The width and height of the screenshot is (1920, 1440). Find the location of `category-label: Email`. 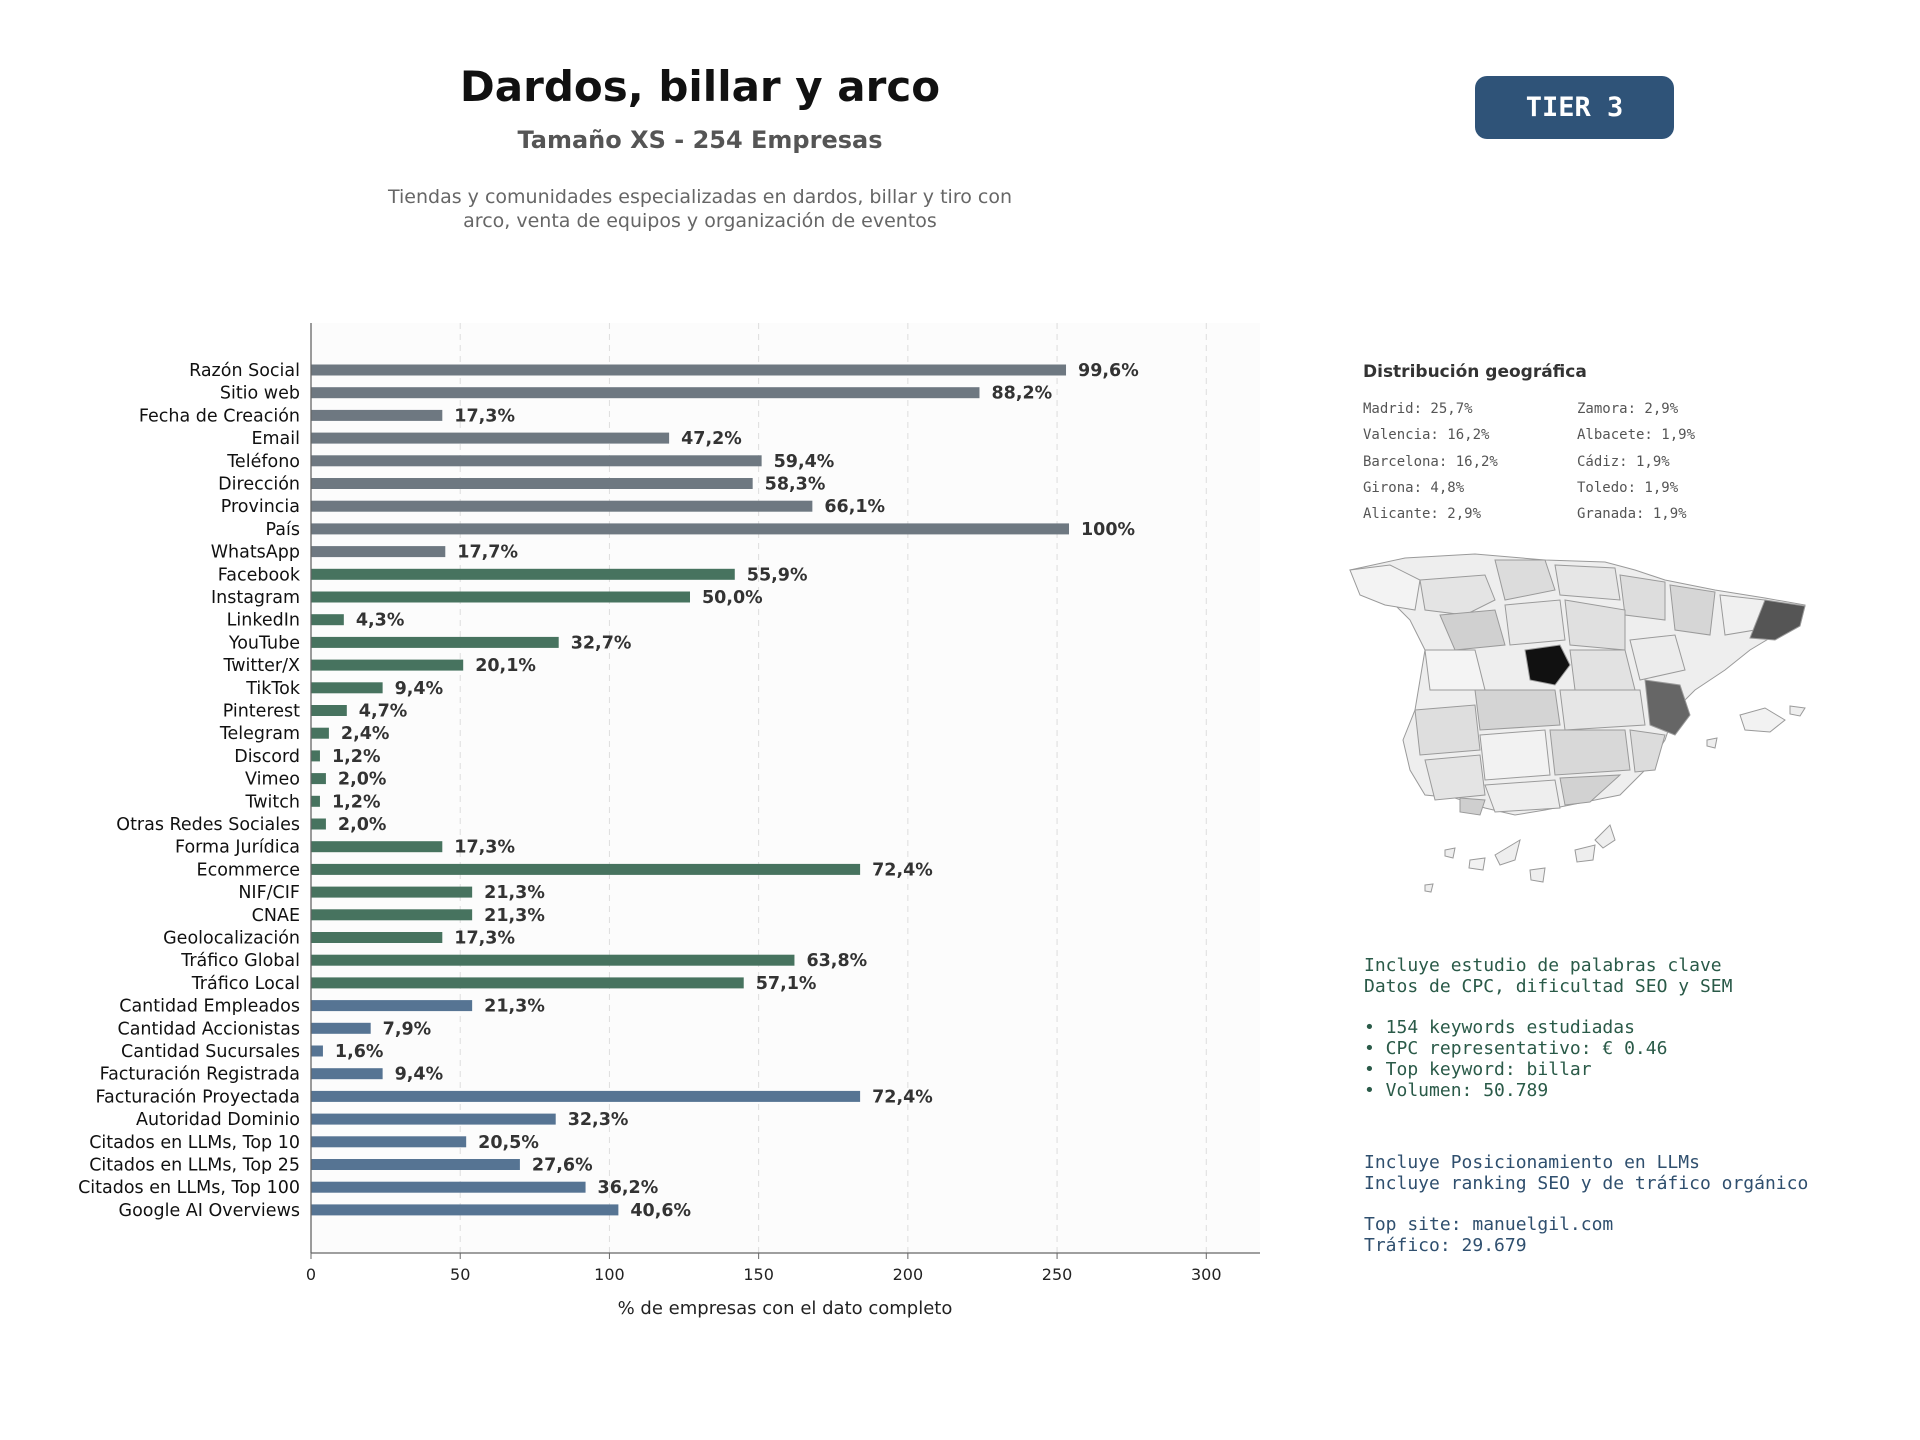

category-label: Email is located at coordinates (275, 439).